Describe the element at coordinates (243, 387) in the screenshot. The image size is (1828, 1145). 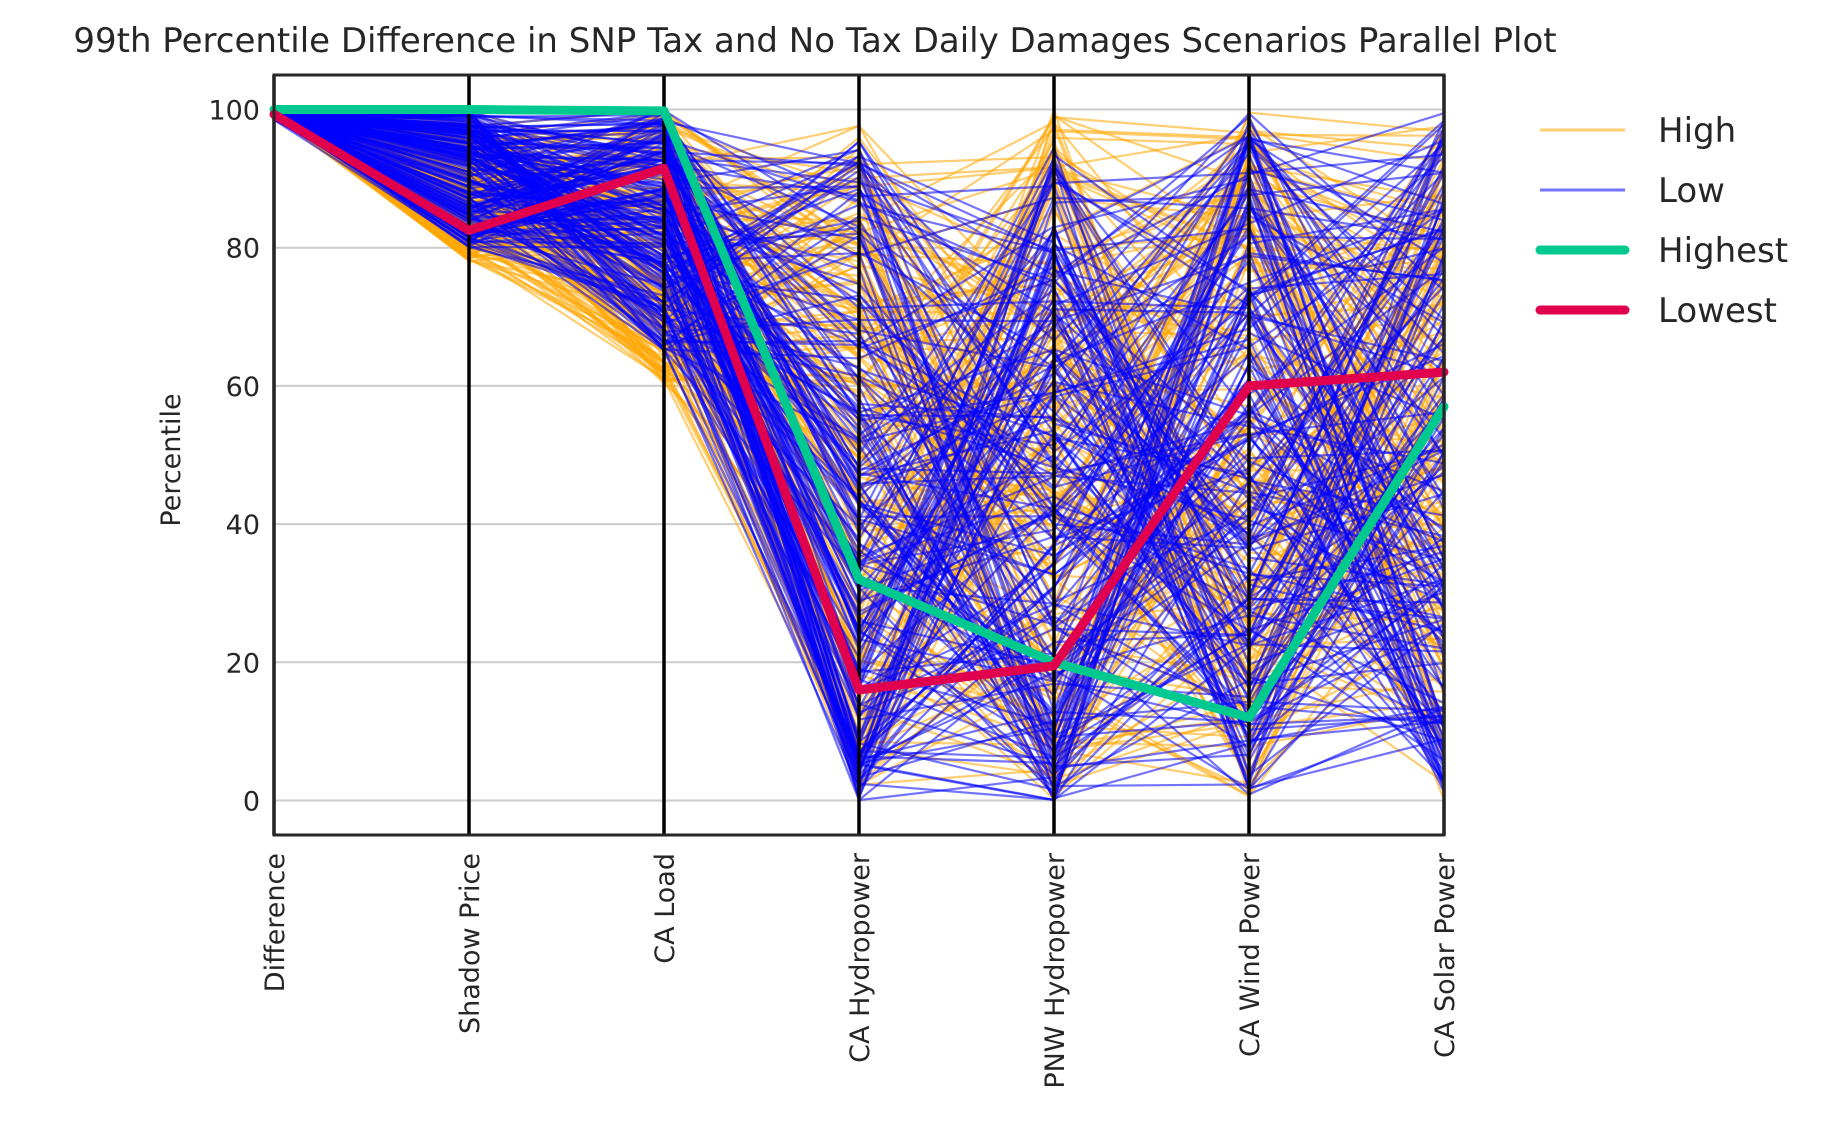
I see `y-tick-label: 60` at that location.